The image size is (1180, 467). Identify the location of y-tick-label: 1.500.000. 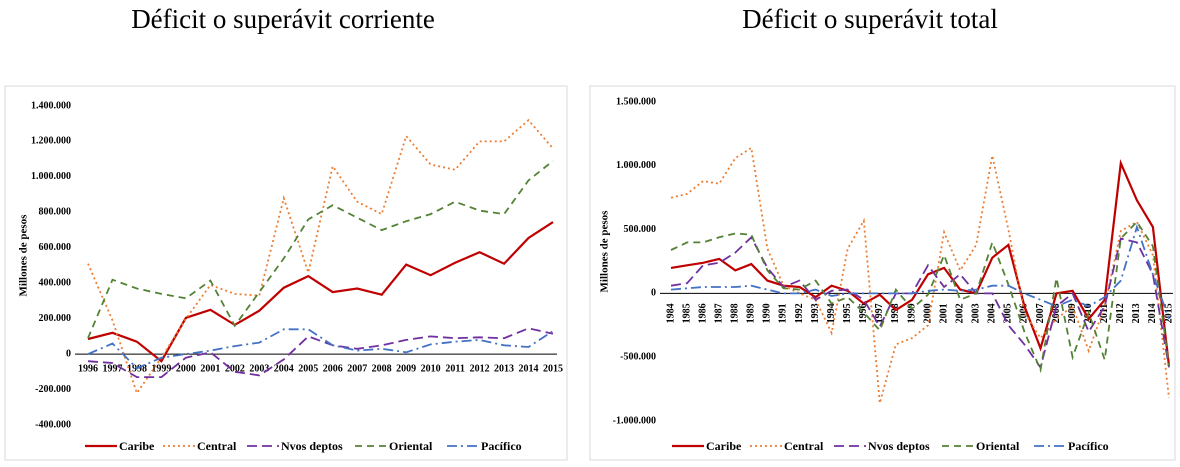
(636, 101).